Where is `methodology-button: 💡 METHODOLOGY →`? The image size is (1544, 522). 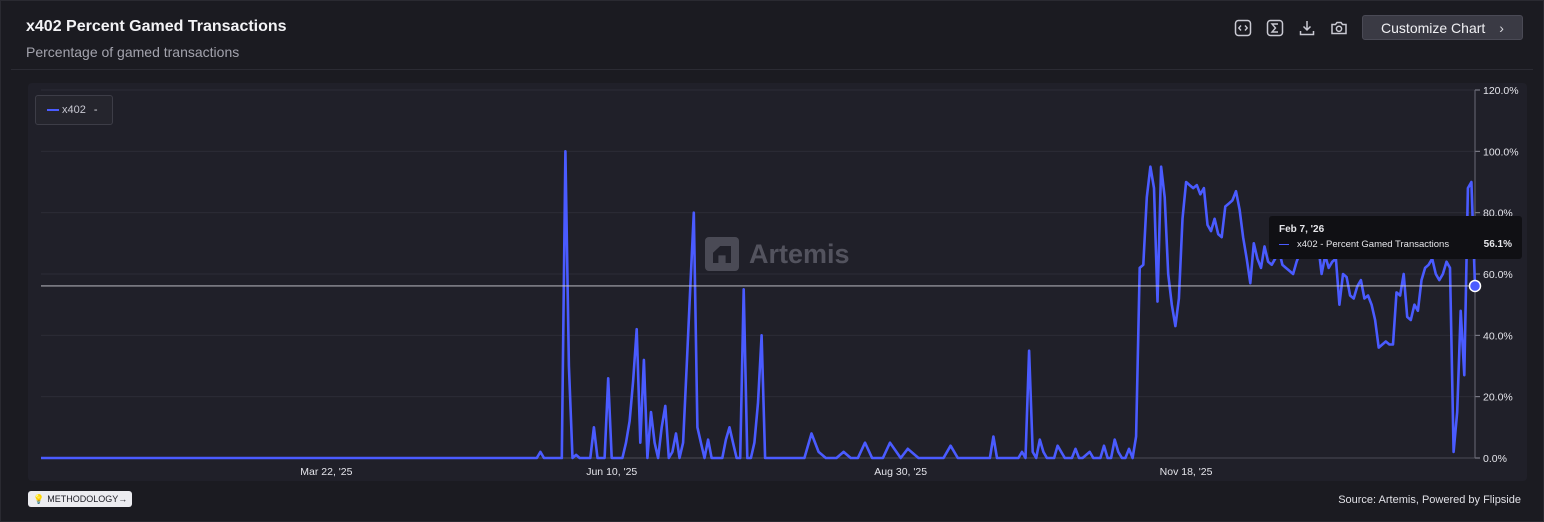
methodology-button: 💡 METHODOLOGY → is located at coordinates (80, 499).